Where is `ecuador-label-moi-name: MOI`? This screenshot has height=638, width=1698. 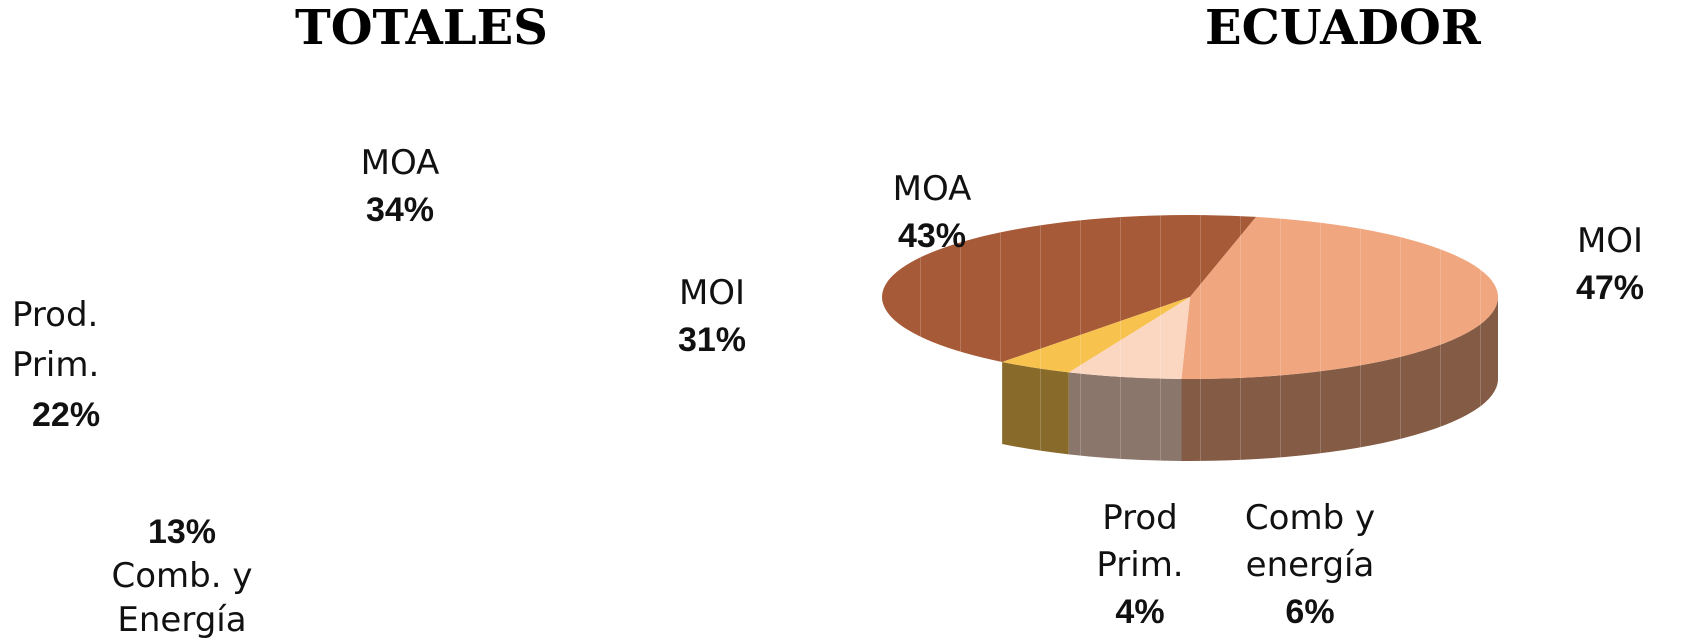
ecuador-label-moi-name: MOI is located at coordinates (1610, 241).